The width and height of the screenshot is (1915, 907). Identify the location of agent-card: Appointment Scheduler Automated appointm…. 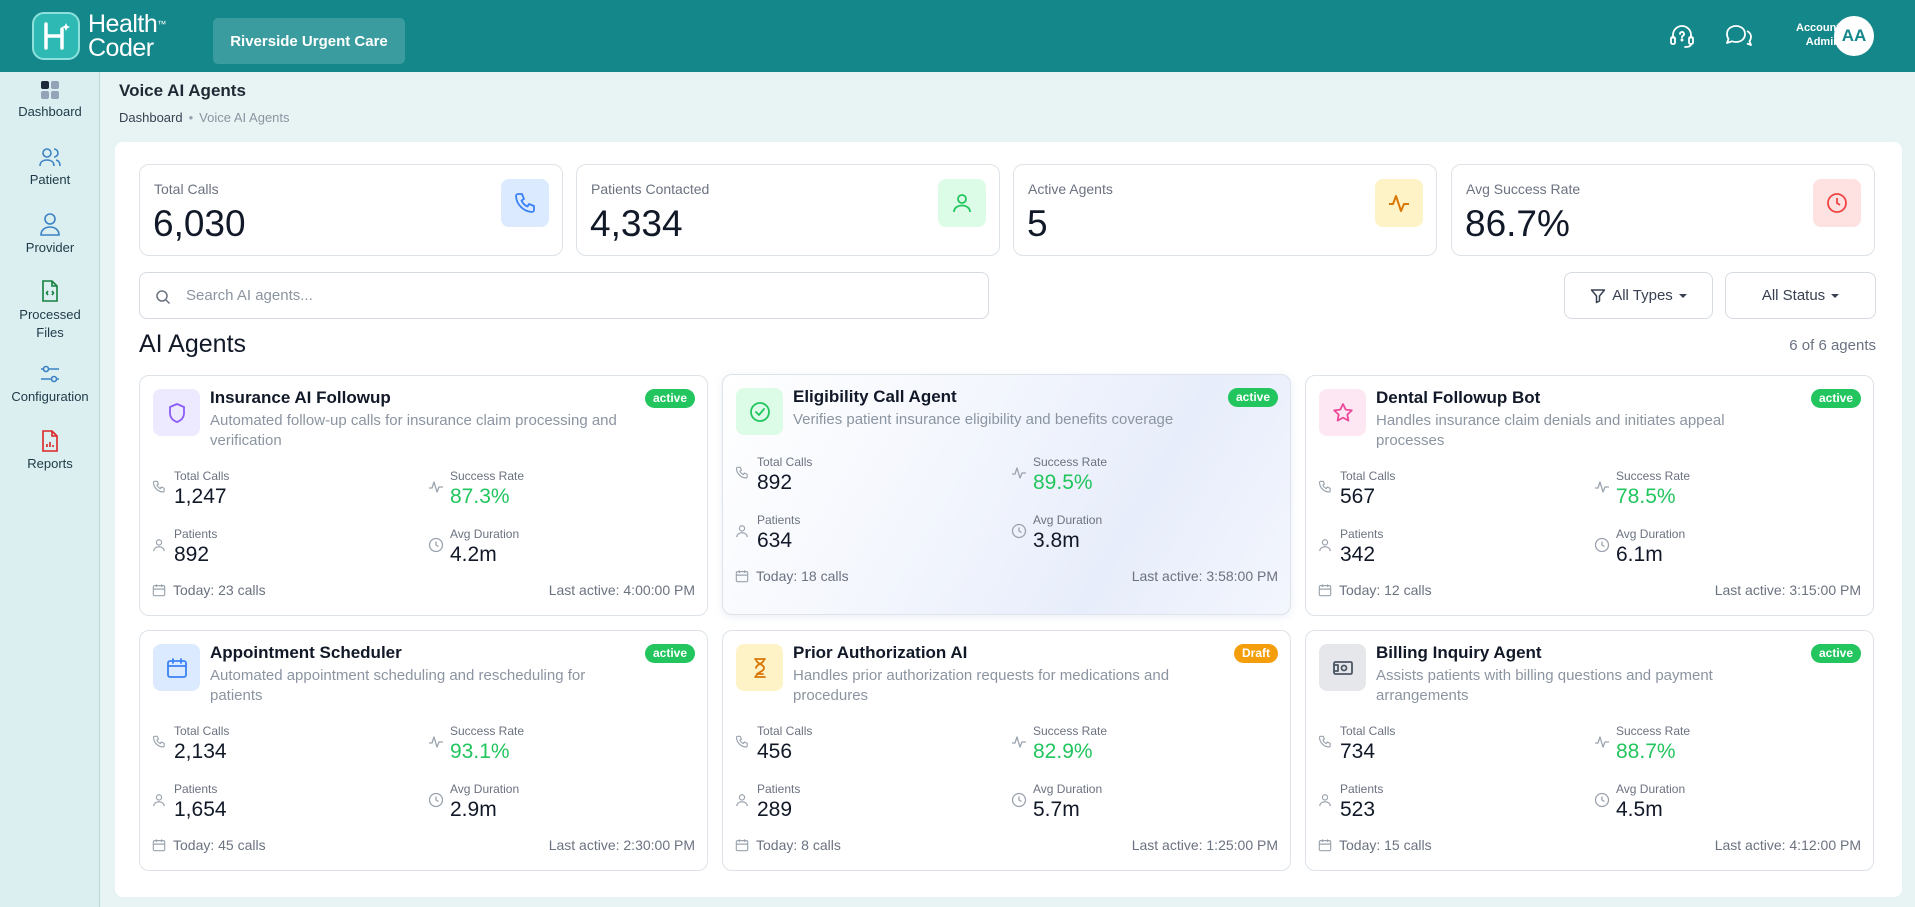
(423, 750).